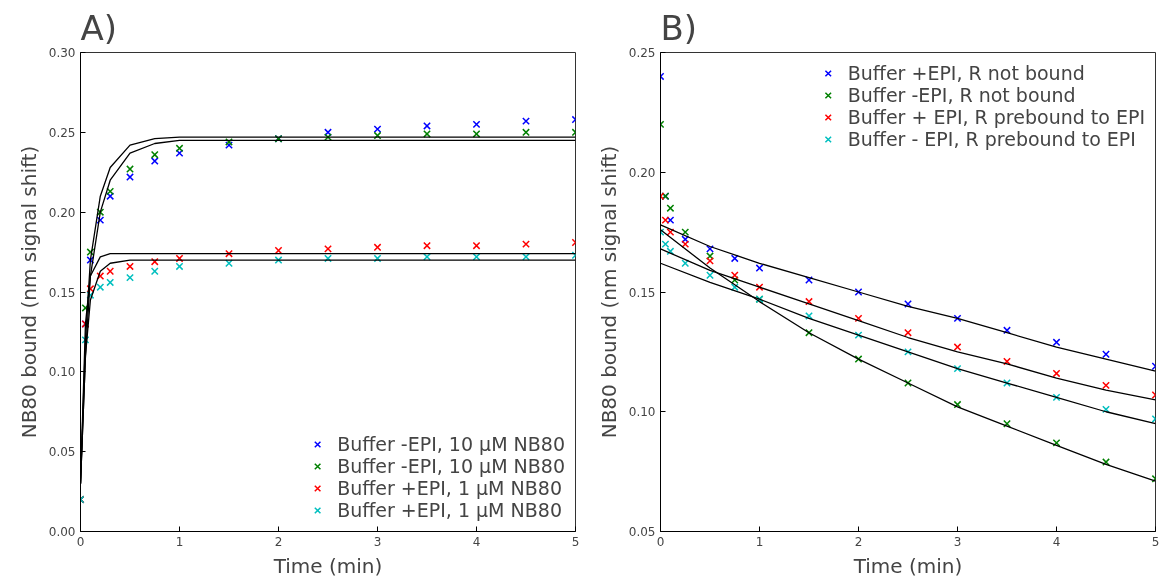 This screenshot has width=1171, height=584. Describe the element at coordinates (996, 117) in the screenshot. I see `legend-label: Buffer + EPI, R prebound to EPI` at that location.